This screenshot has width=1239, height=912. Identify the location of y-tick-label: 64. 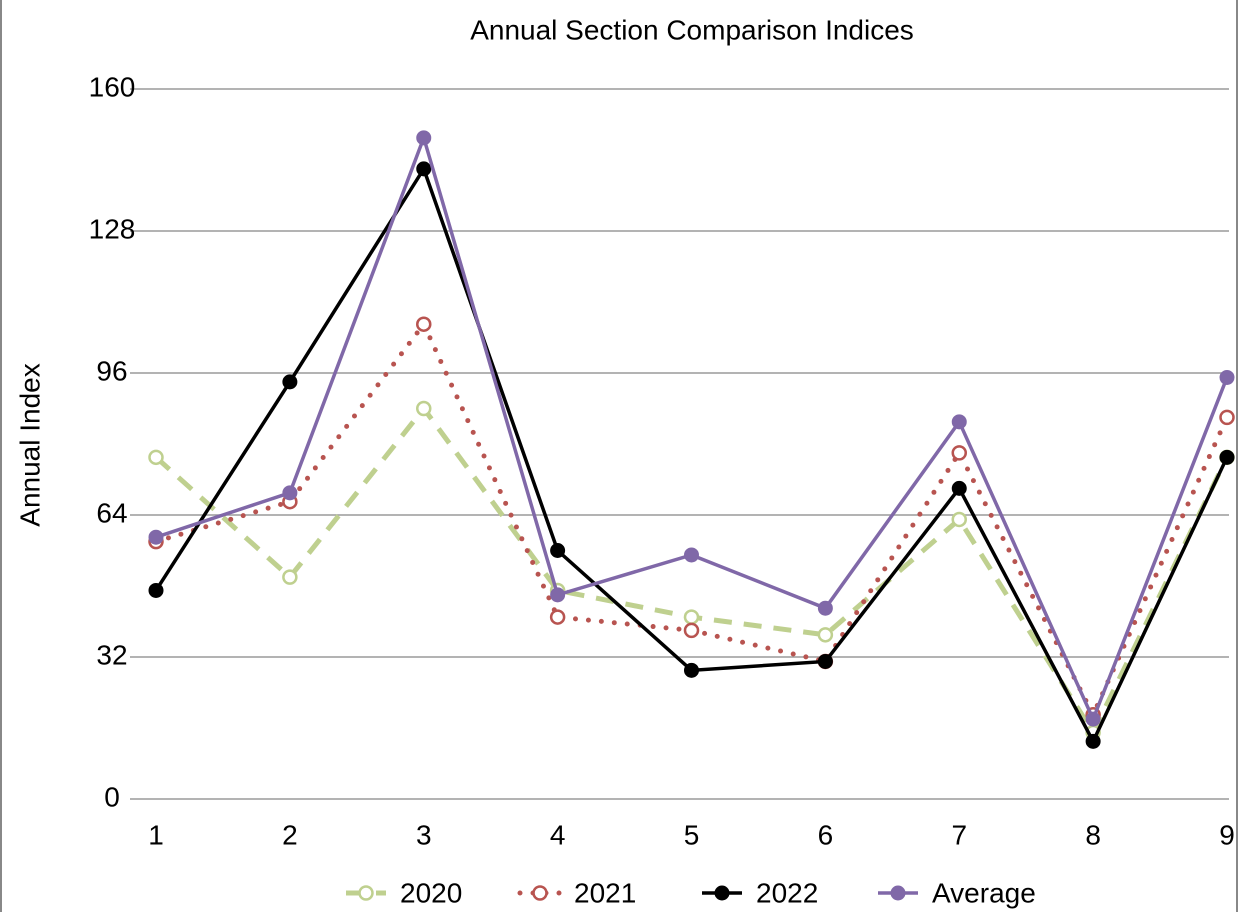
(111, 512).